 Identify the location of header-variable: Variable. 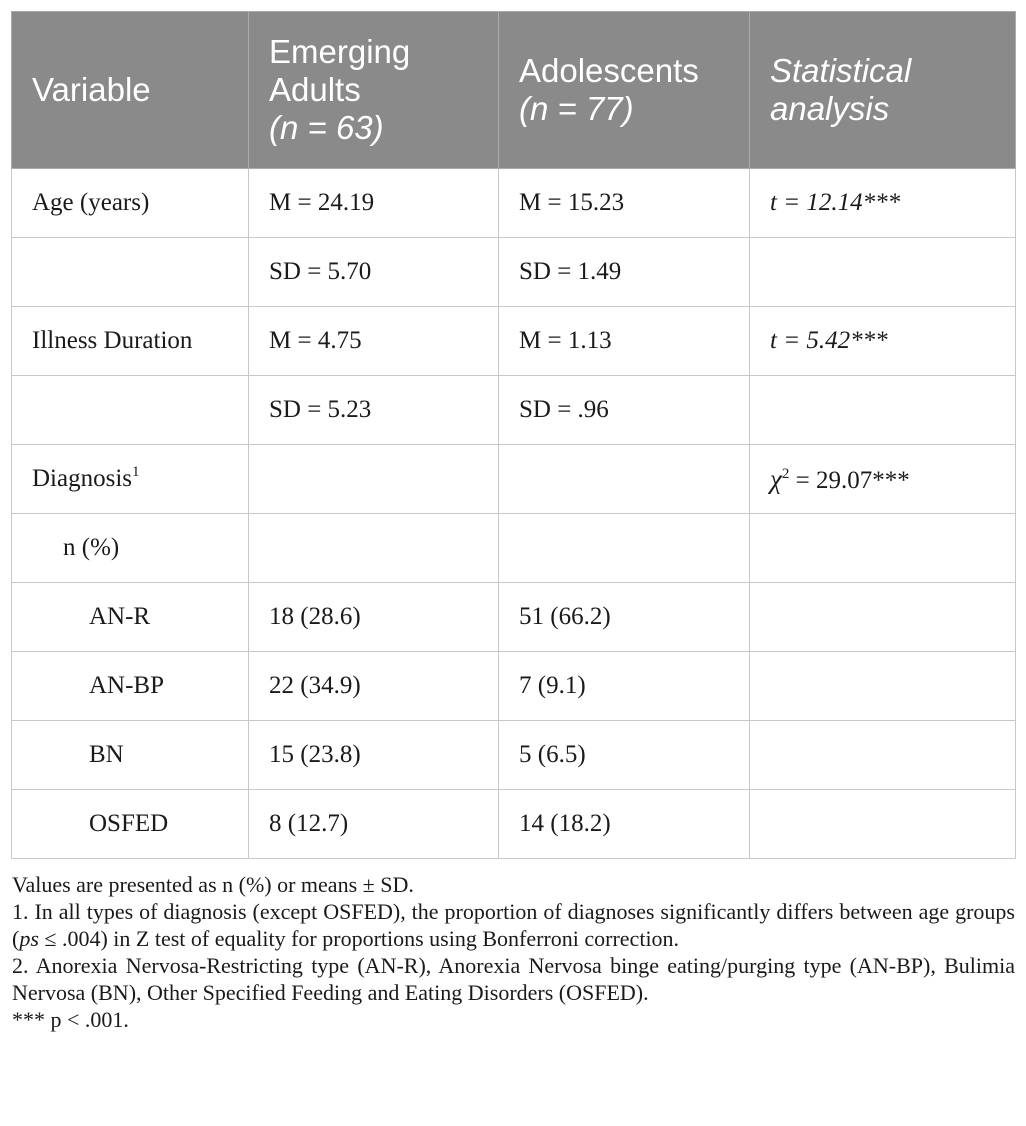
(130, 90).